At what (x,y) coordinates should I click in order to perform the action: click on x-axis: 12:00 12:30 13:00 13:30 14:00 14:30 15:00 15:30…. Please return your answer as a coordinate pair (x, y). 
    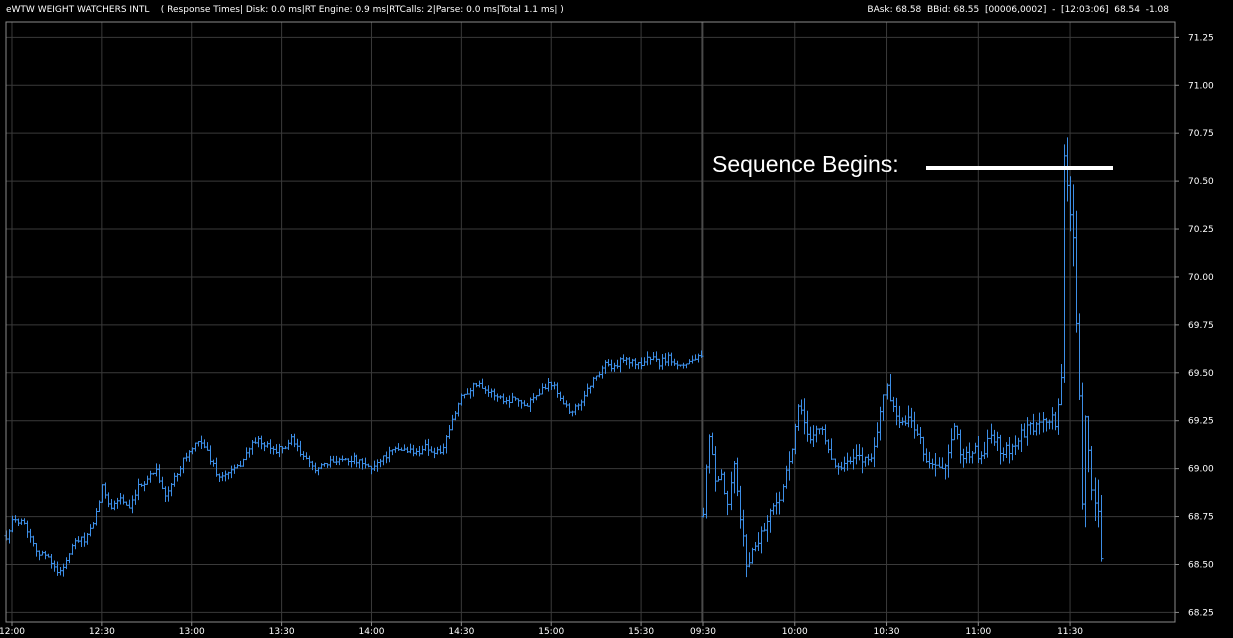
    Looking at the image, I should click on (541, 629).